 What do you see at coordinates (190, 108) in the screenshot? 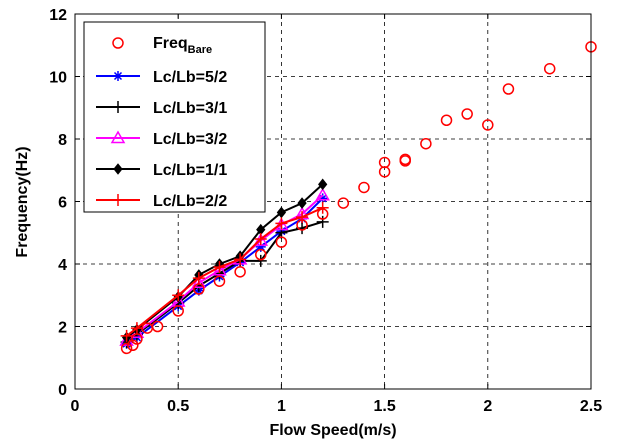
I see `legend-label: Lc/Lb=3/1` at bounding box center [190, 108].